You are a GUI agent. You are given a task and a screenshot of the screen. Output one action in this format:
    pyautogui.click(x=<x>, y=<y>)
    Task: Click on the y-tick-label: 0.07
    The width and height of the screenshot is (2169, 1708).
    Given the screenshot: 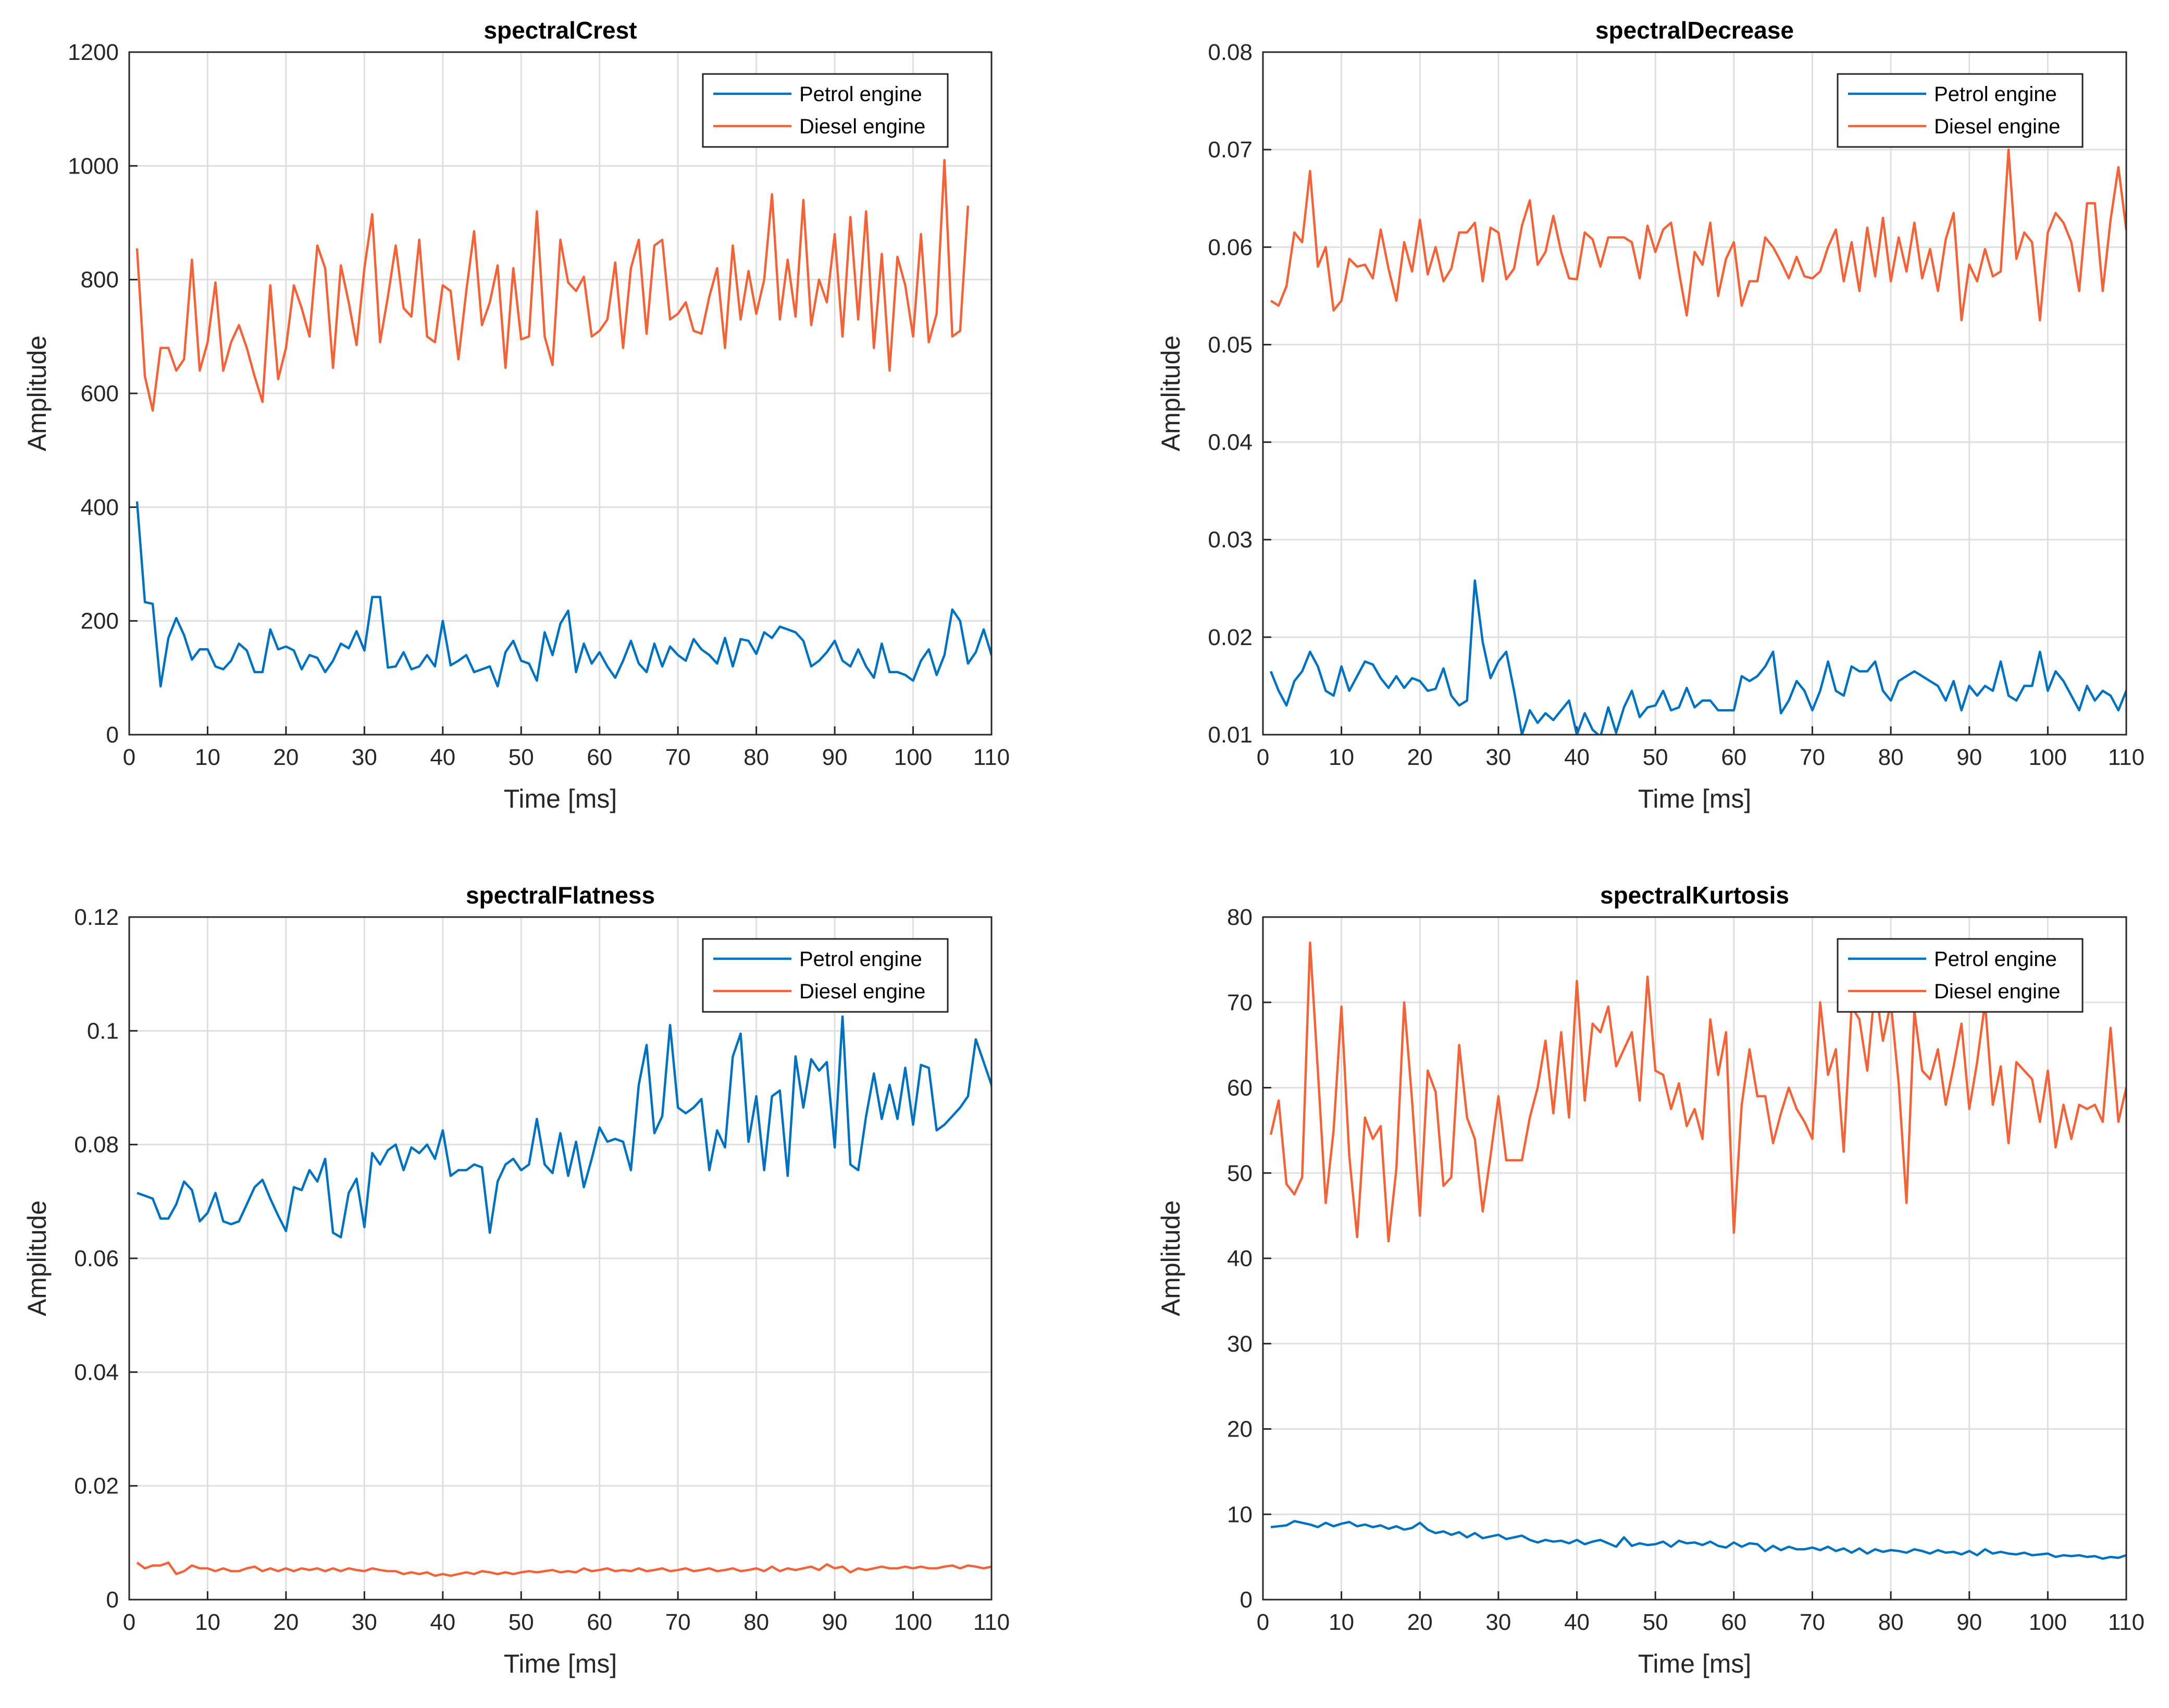 What is the action you would take?
    pyautogui.click(x=1230, y=150)
    